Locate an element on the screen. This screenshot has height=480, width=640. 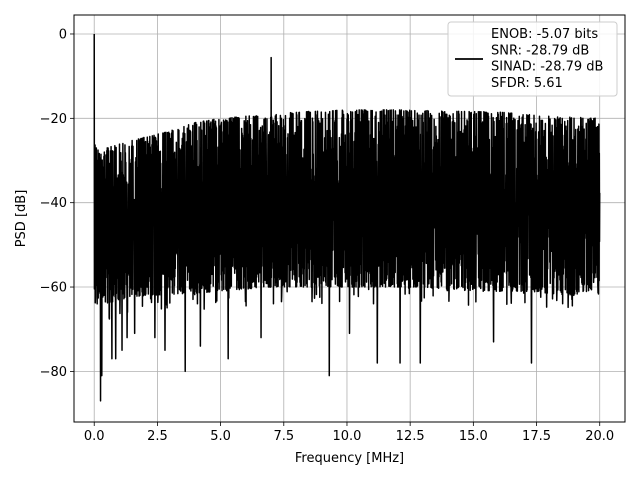
x-tick-label: 0.0 is located at coordinates (94, 436).